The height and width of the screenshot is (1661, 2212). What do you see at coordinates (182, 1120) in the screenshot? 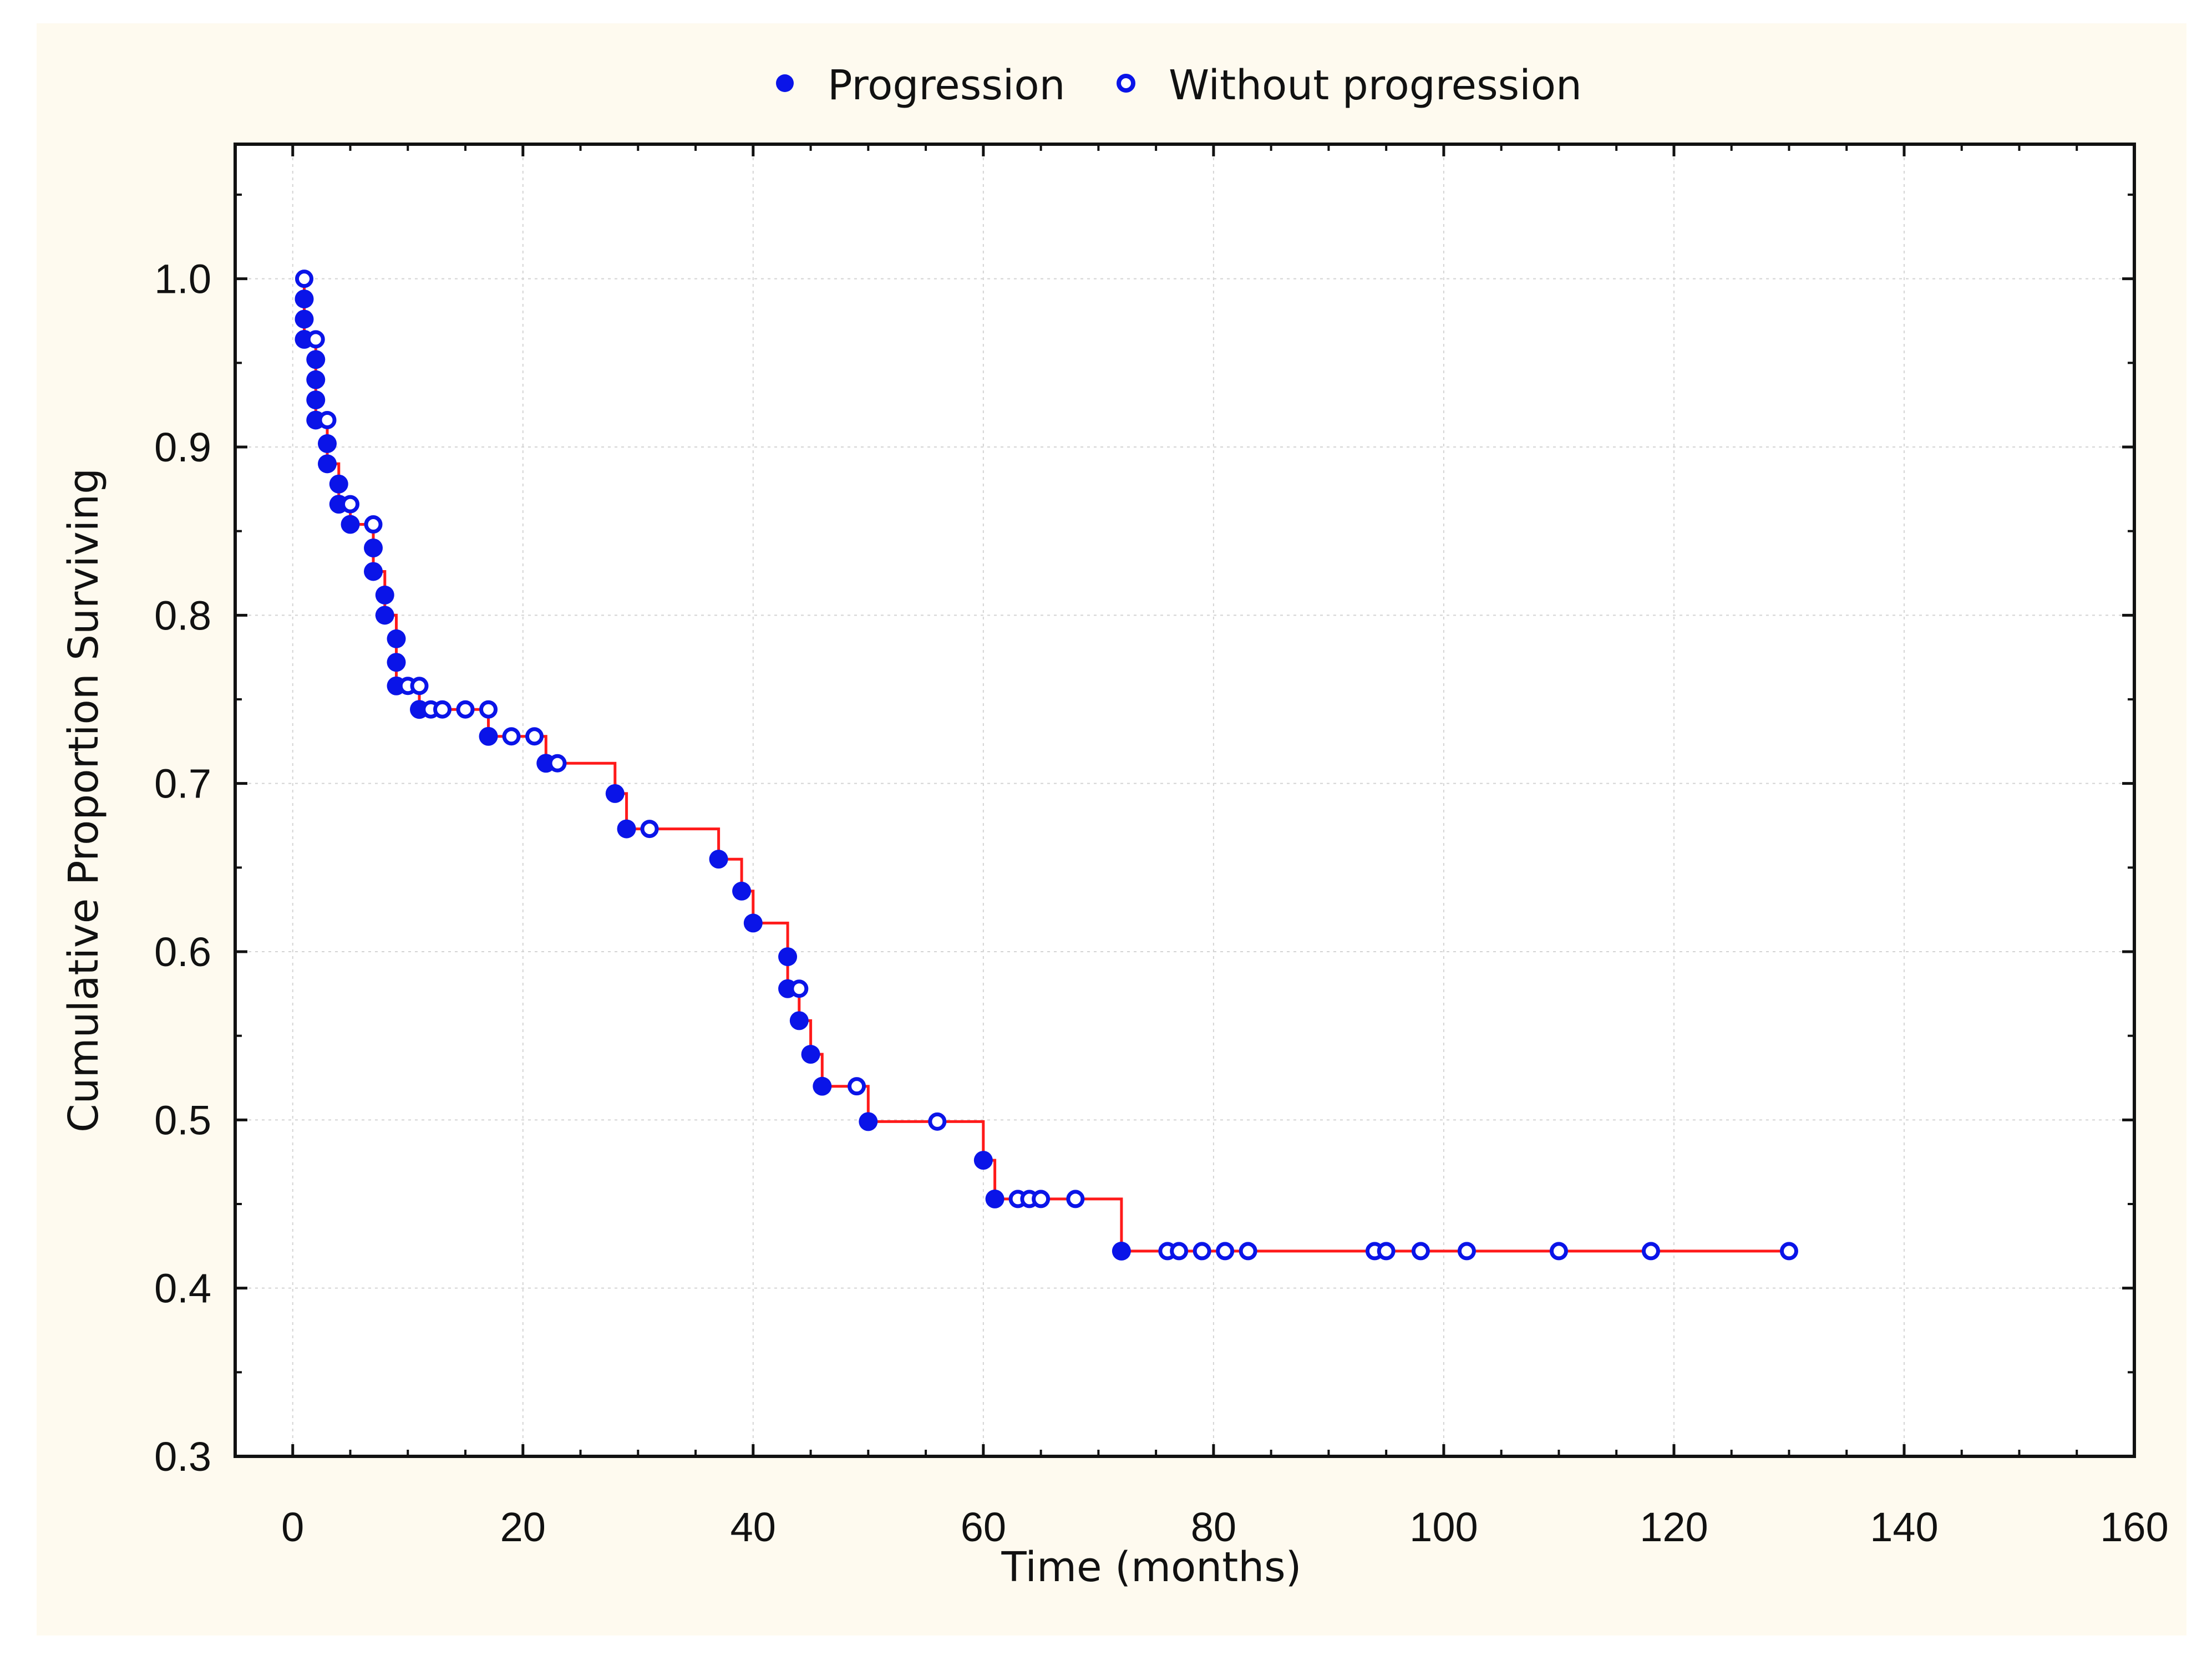
I see `y-tick-label: 0.5` at bounding box center [182, 1120].